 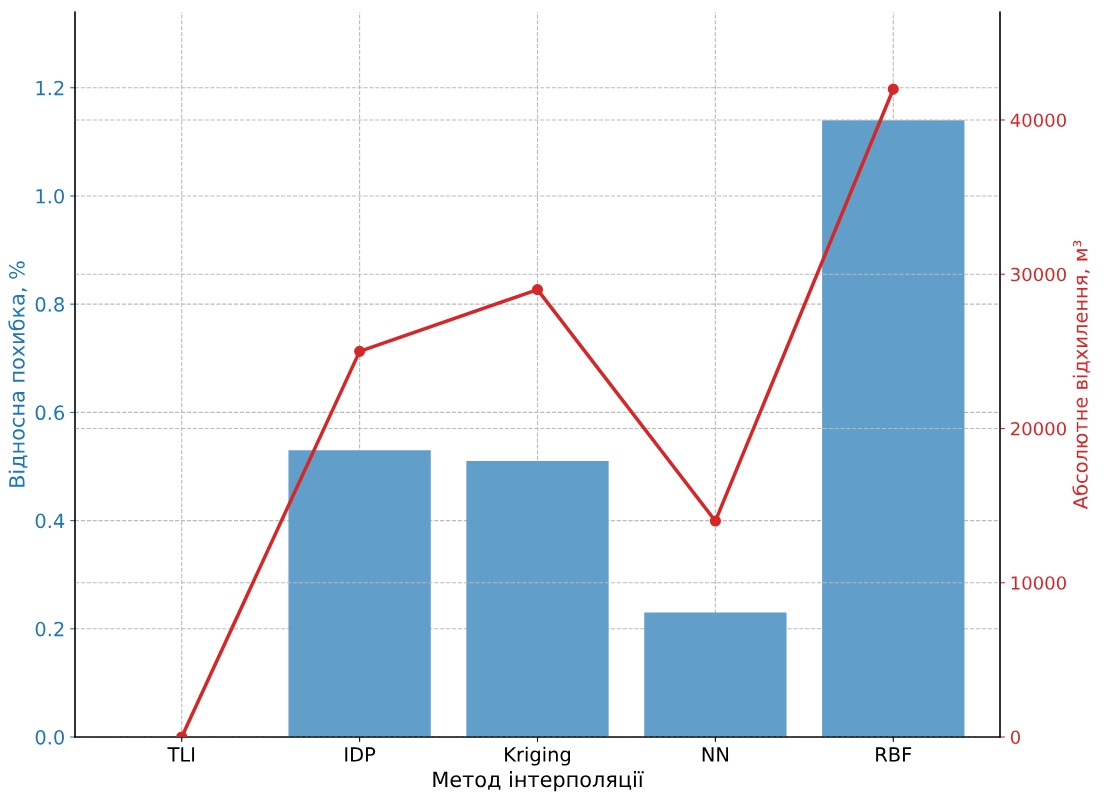 I want to click on y2-tick-label: 40000, so click(x=1038, y=120).